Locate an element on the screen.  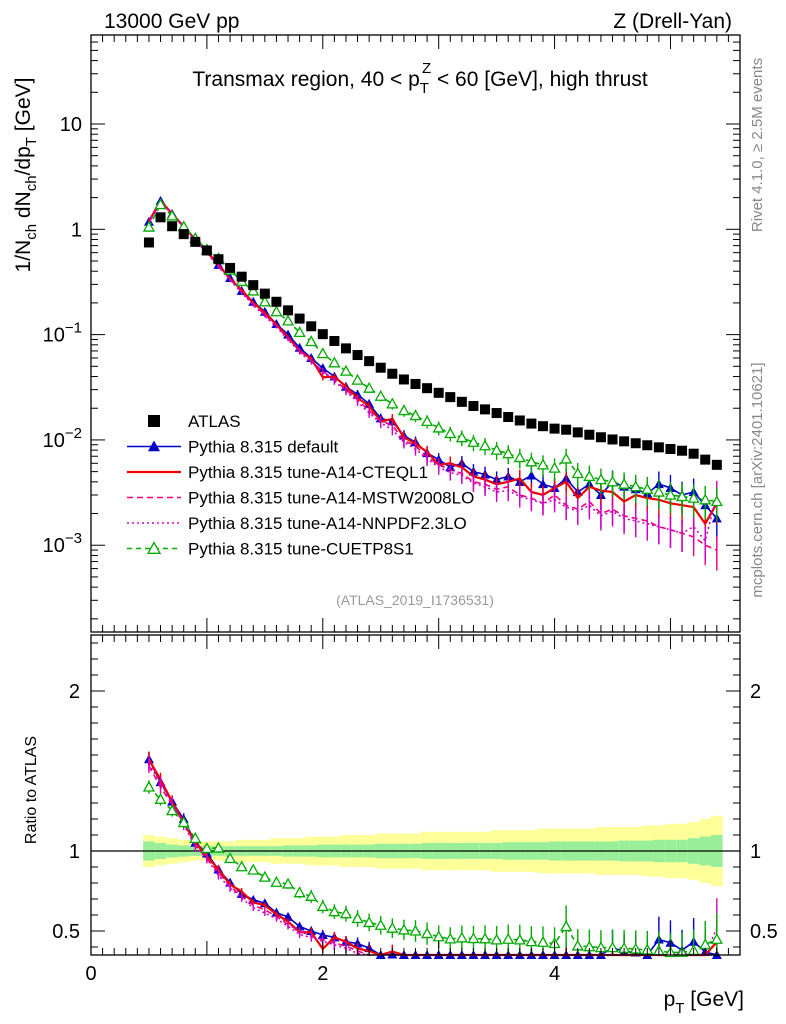
rivet-label: Rivet 4.1.0, ≥ 2.5M events is located at coordinates (757, 145).